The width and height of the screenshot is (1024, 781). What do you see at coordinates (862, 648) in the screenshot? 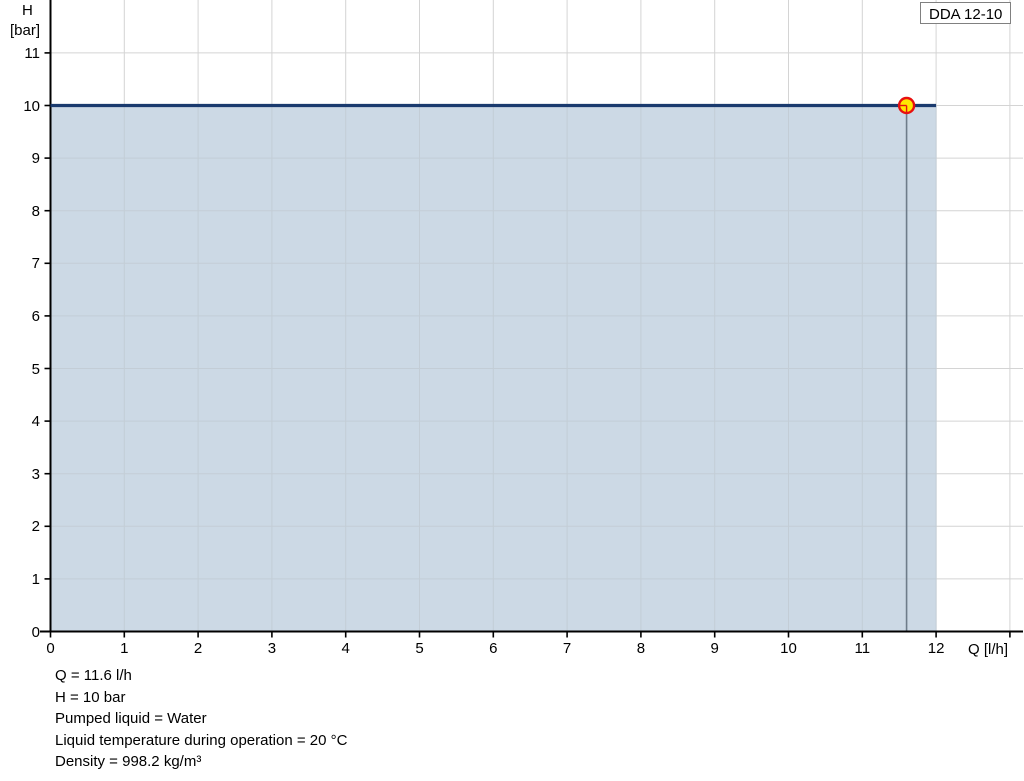
I see `x-tick-label: 11` at bounding box center [862, 648].